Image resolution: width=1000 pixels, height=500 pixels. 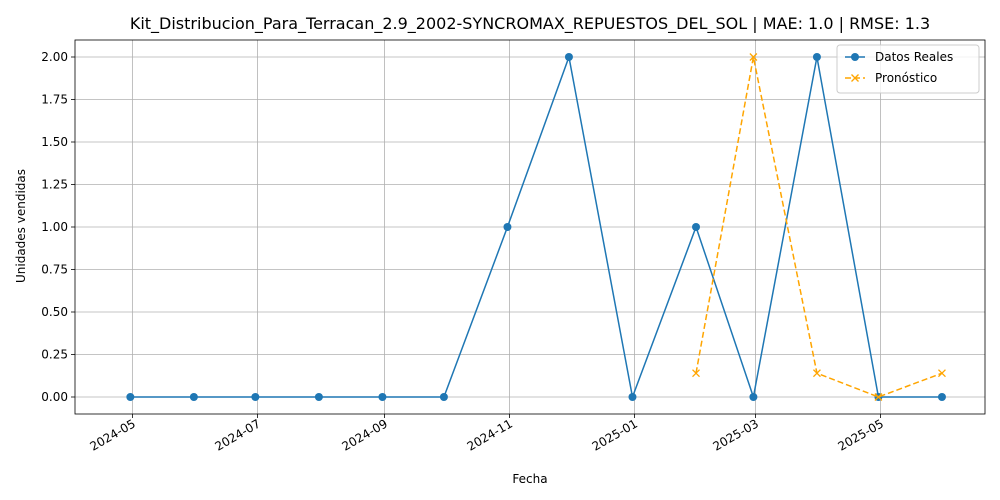 What do you see at coordinates (112, 434) in the screenshot?
I see `x-tick-label: 2024-05` at bounding box center [112, 434].